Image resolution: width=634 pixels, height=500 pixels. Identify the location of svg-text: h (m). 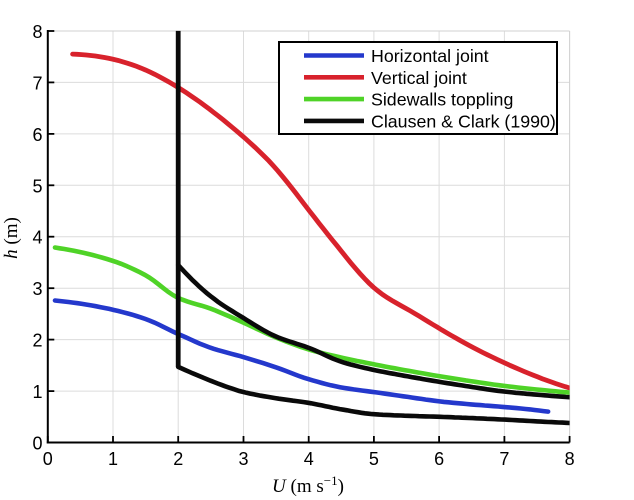
(11, 238).